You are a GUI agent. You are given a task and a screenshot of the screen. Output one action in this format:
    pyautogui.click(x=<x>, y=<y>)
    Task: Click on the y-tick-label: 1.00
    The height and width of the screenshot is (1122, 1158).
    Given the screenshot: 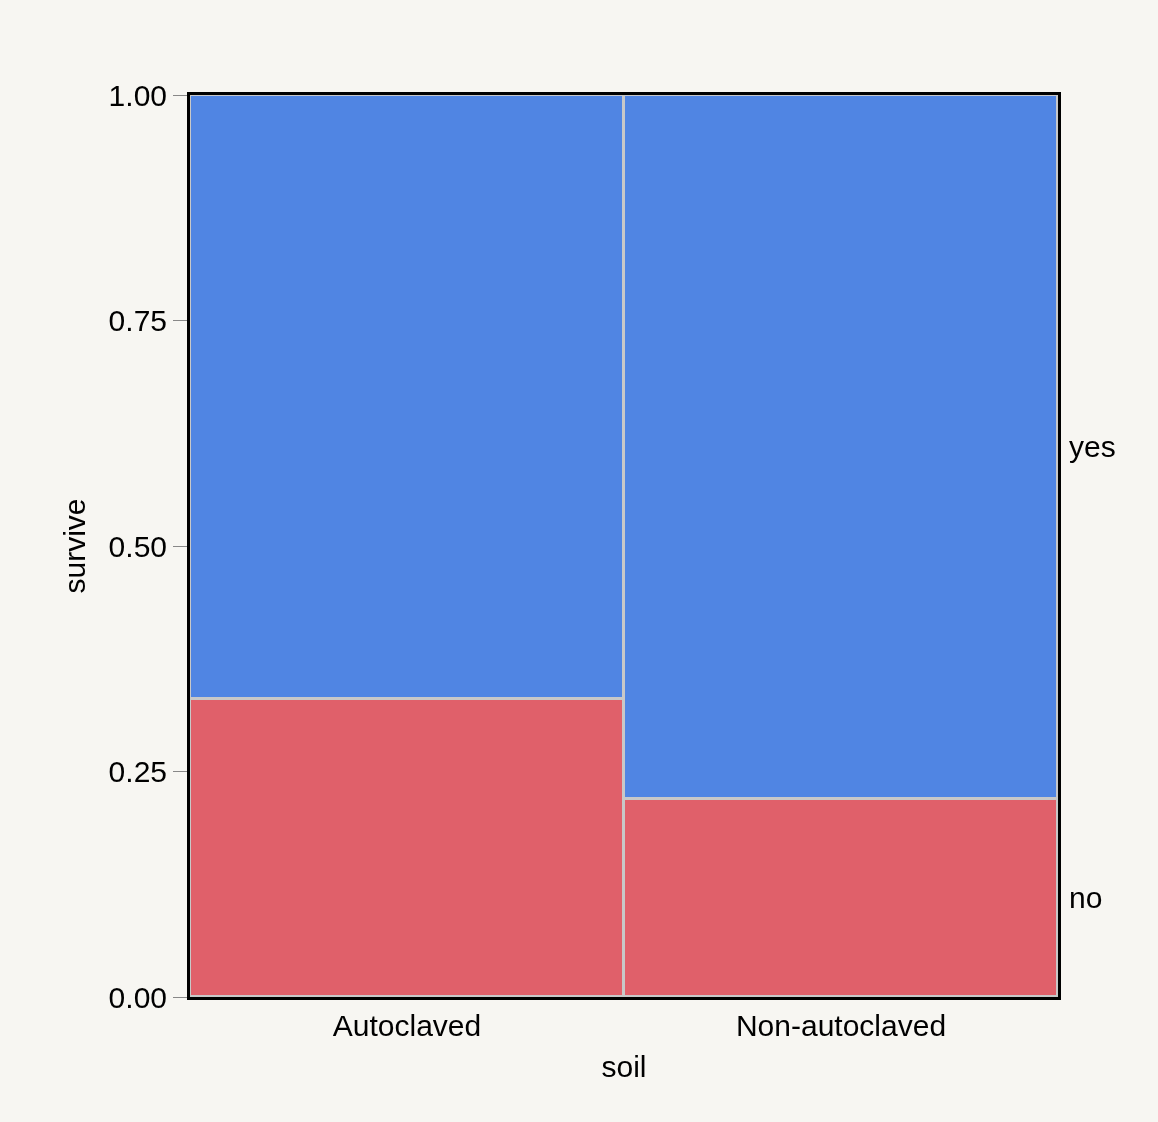 What is the action you would take?
    pyautogui.click(x=137, y=95)
    